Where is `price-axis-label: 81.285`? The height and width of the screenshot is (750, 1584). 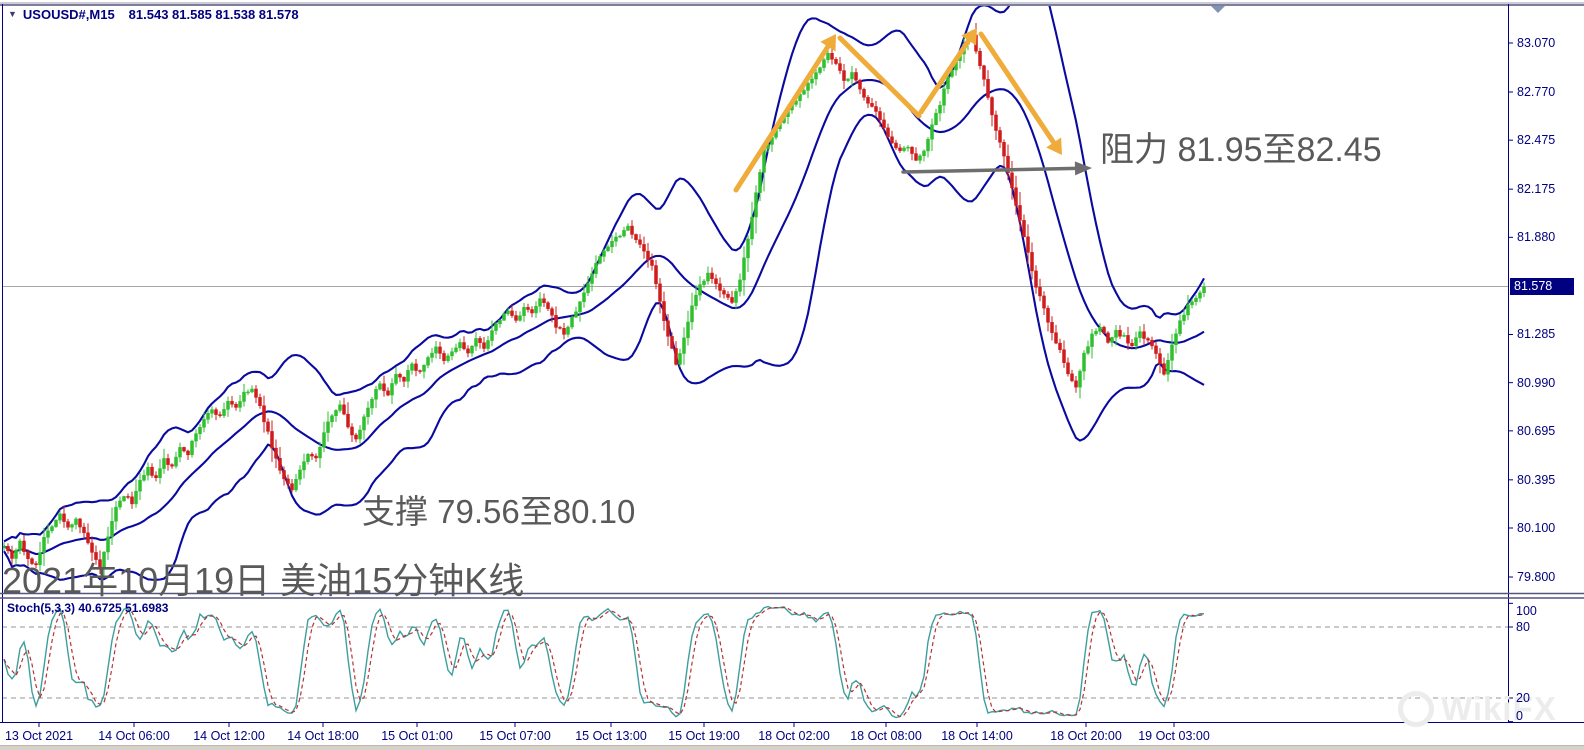
price-axis-label: 81.285 is located at coordinates (1536, 334).